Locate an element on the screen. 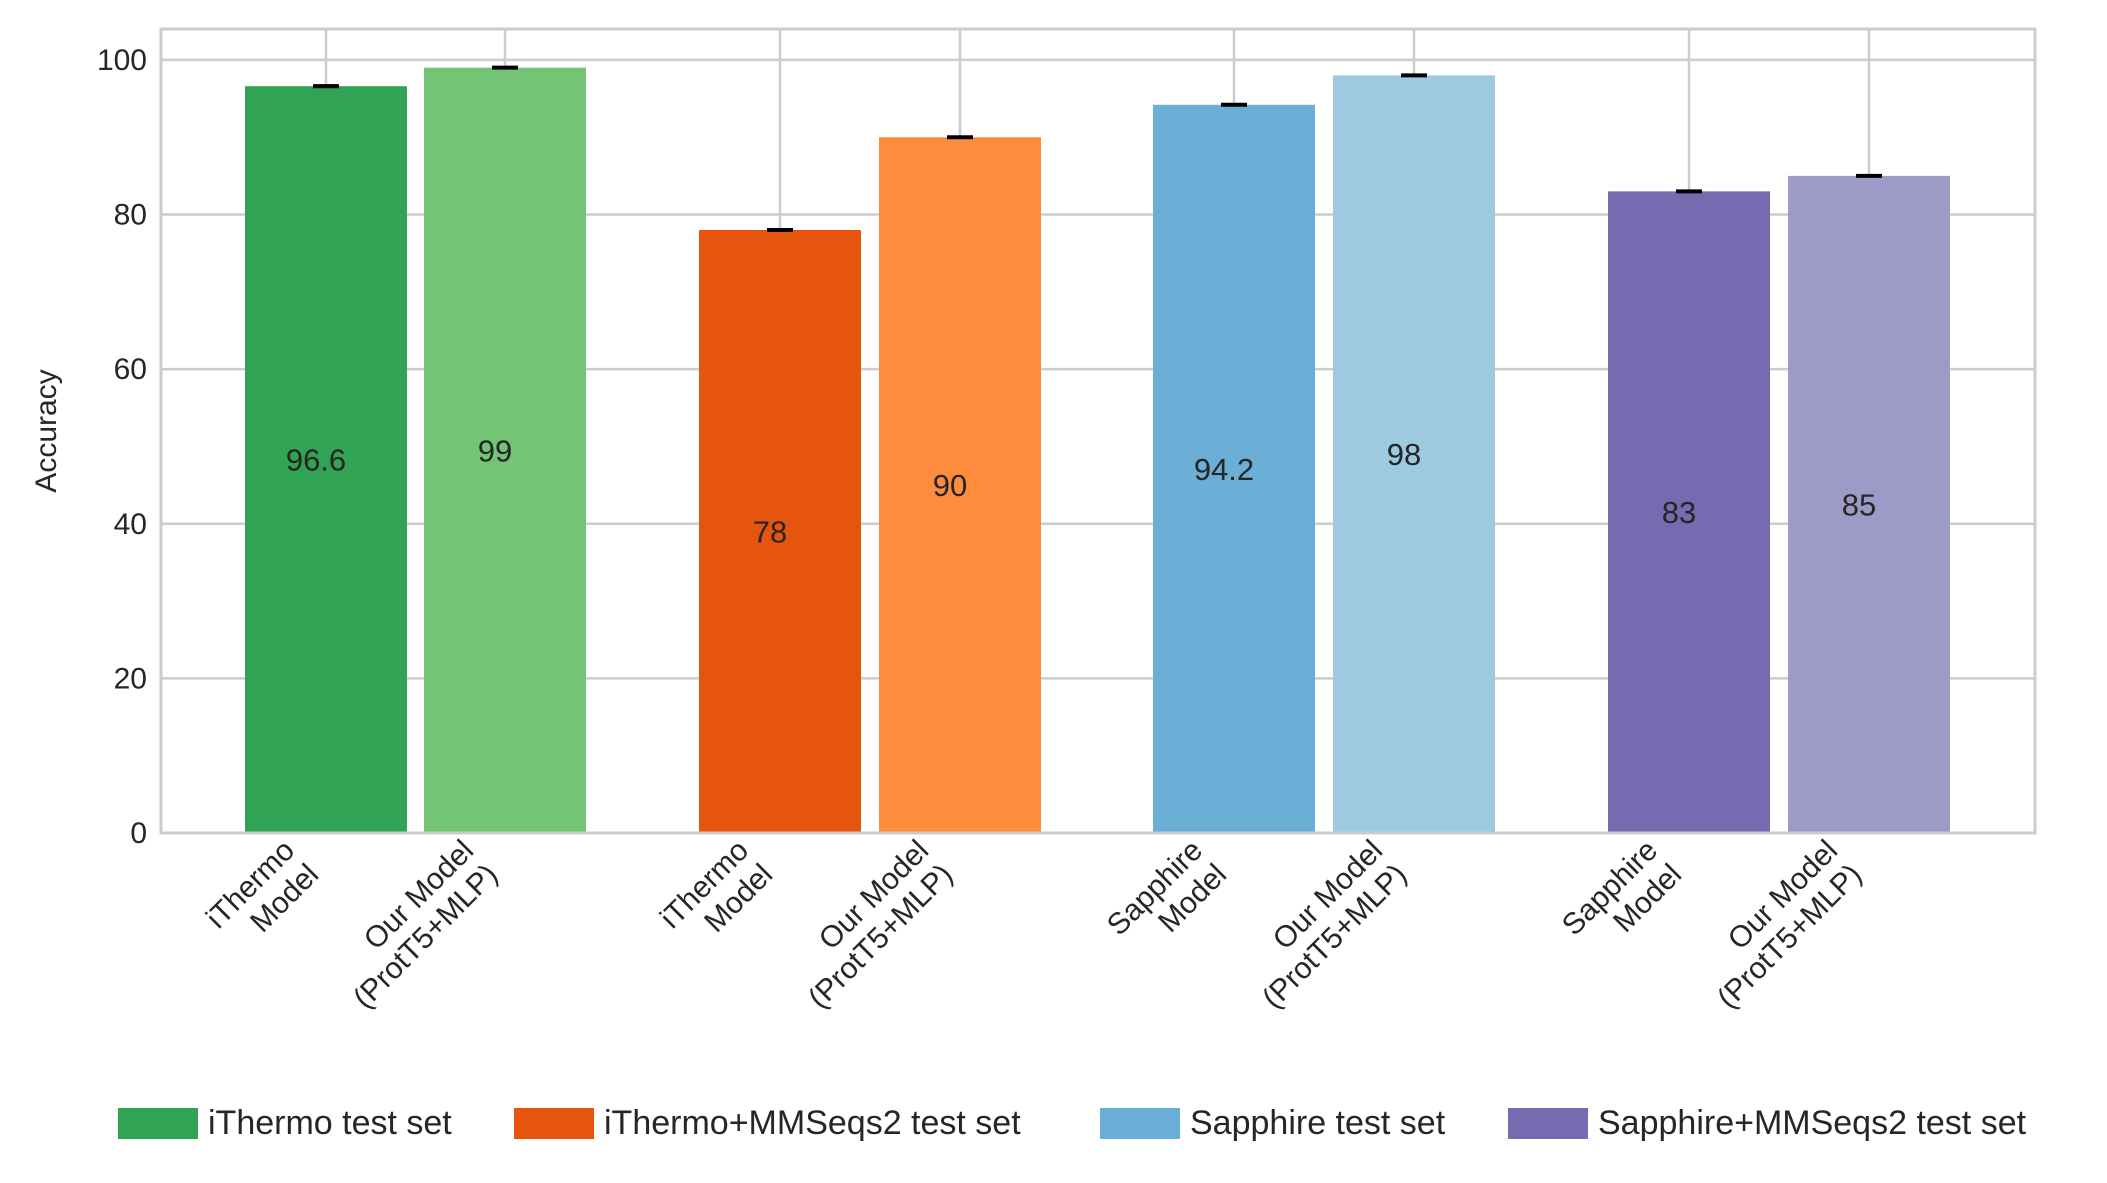 This screenshot has height=1183, width=2107. y-tick-label: 40 is located at coordinates (130, 524).